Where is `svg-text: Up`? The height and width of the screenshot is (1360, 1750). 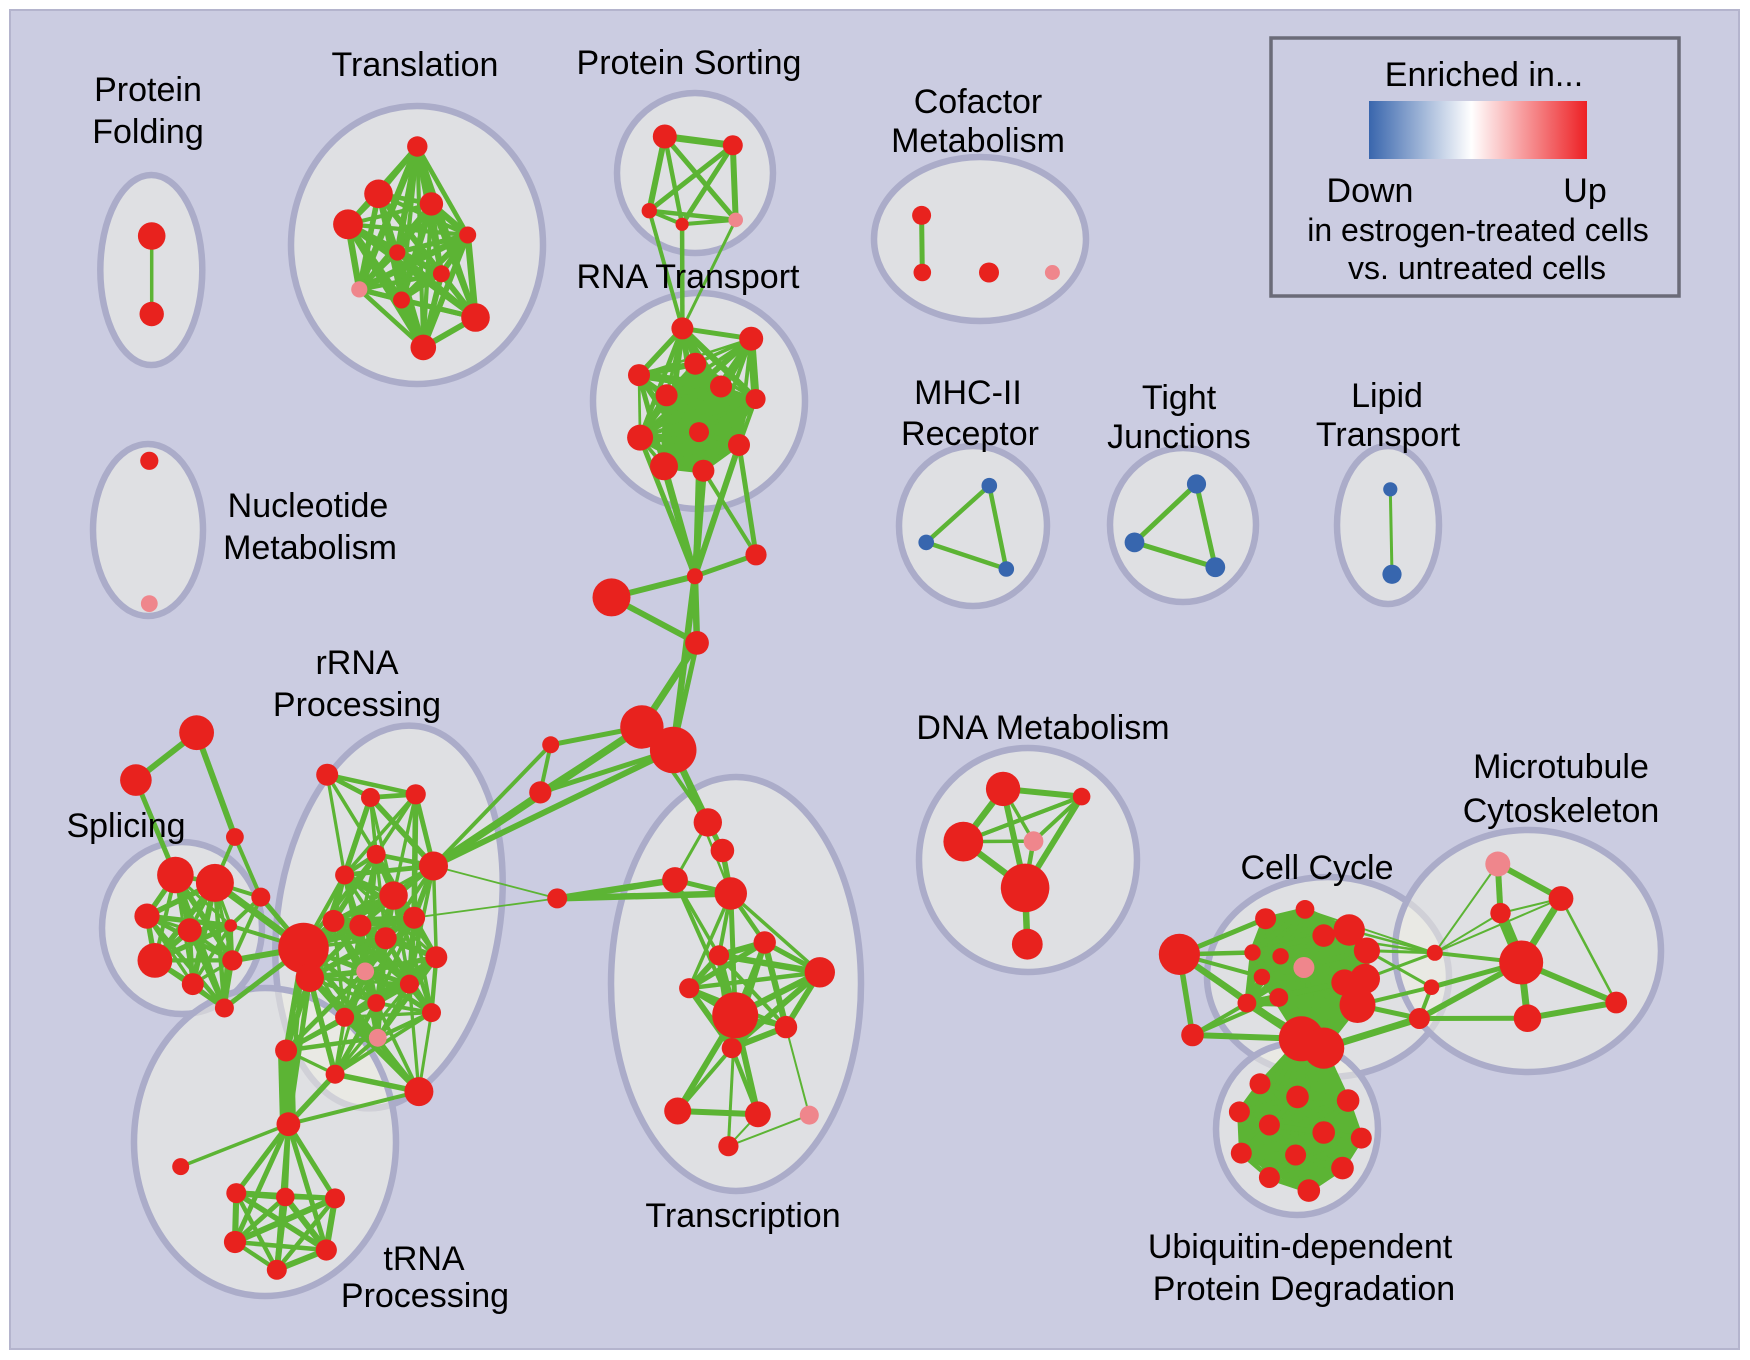
svg-text: Up is located at coordinates (1584, 191).